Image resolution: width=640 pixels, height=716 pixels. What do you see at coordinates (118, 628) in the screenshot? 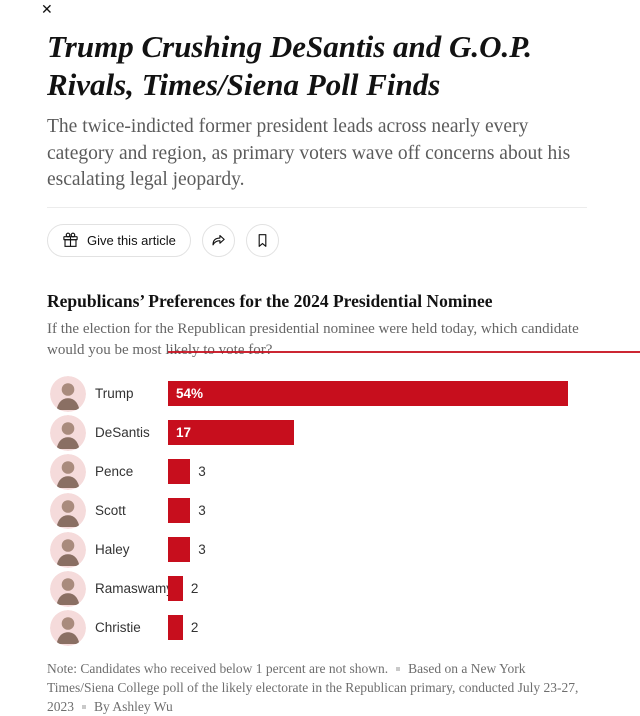
I see `candidate-label: Christie` at bounding box center [118, 628].